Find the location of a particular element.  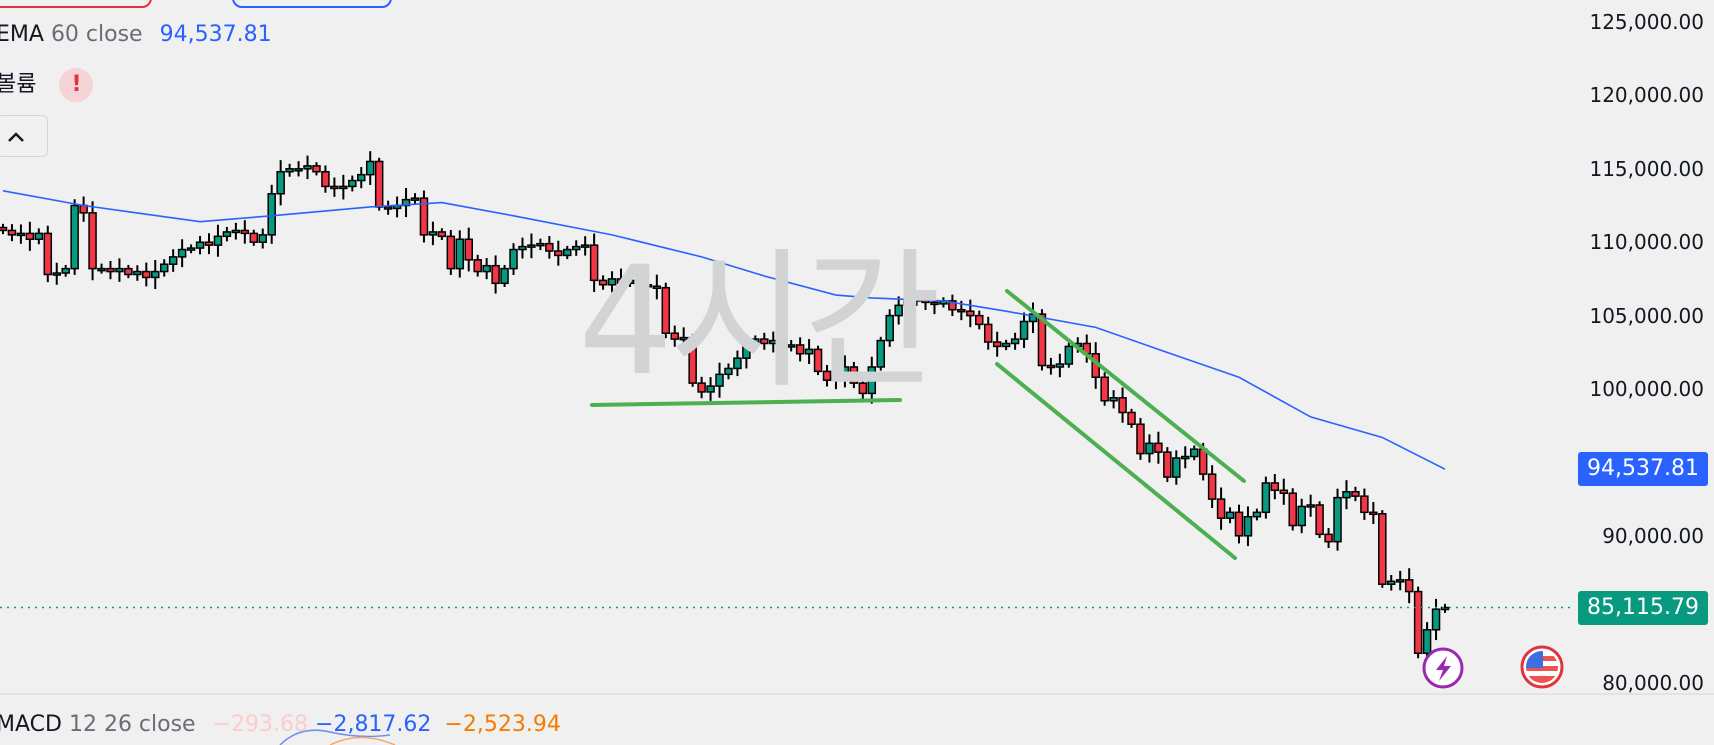

ema-legend: EMA 60 close 94,537.81 is located at coordinates (136, 34).